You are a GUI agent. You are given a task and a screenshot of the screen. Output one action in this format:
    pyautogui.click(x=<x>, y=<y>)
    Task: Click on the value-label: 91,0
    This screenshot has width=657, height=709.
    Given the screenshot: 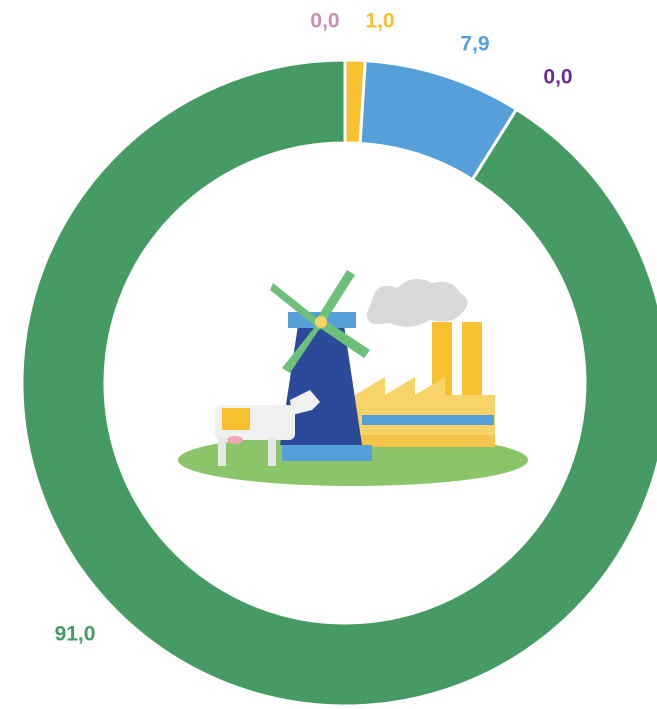 What is the action you would take?
    pyautogui.click(x=75, y=634)
    